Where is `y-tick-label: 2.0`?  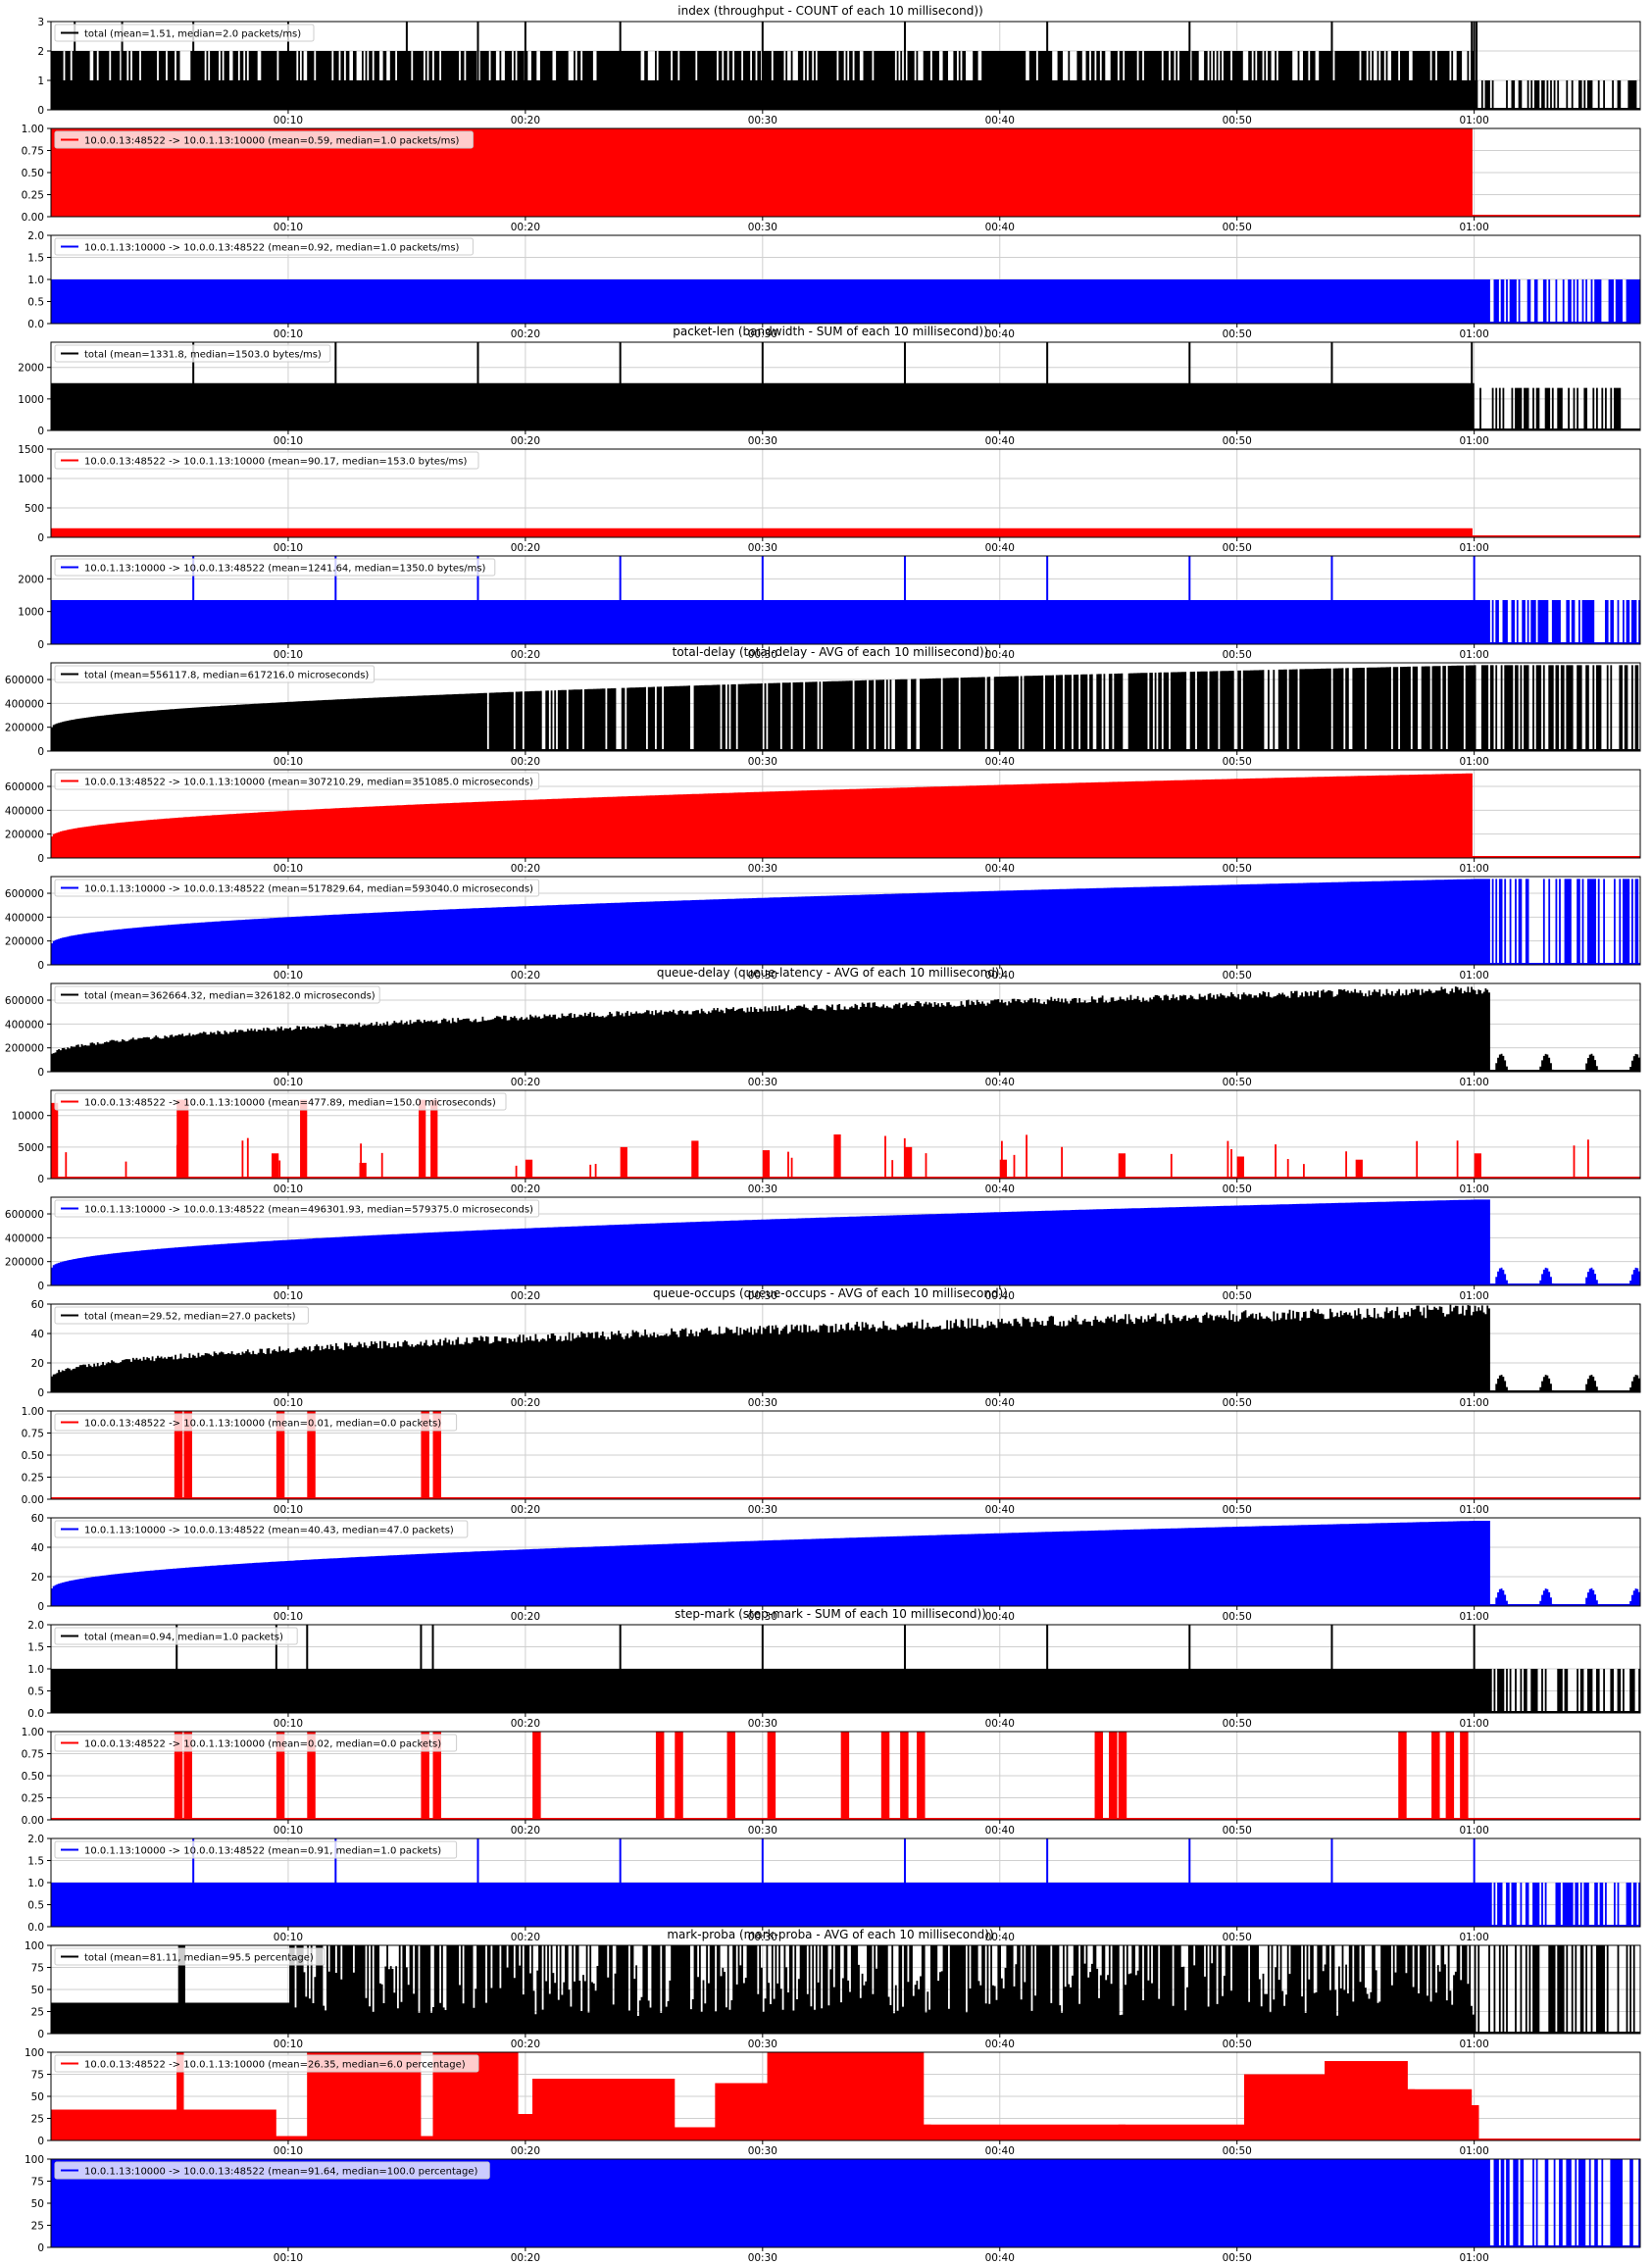 y-tick-label: 2.0 is located at coordinates (35, 1840).